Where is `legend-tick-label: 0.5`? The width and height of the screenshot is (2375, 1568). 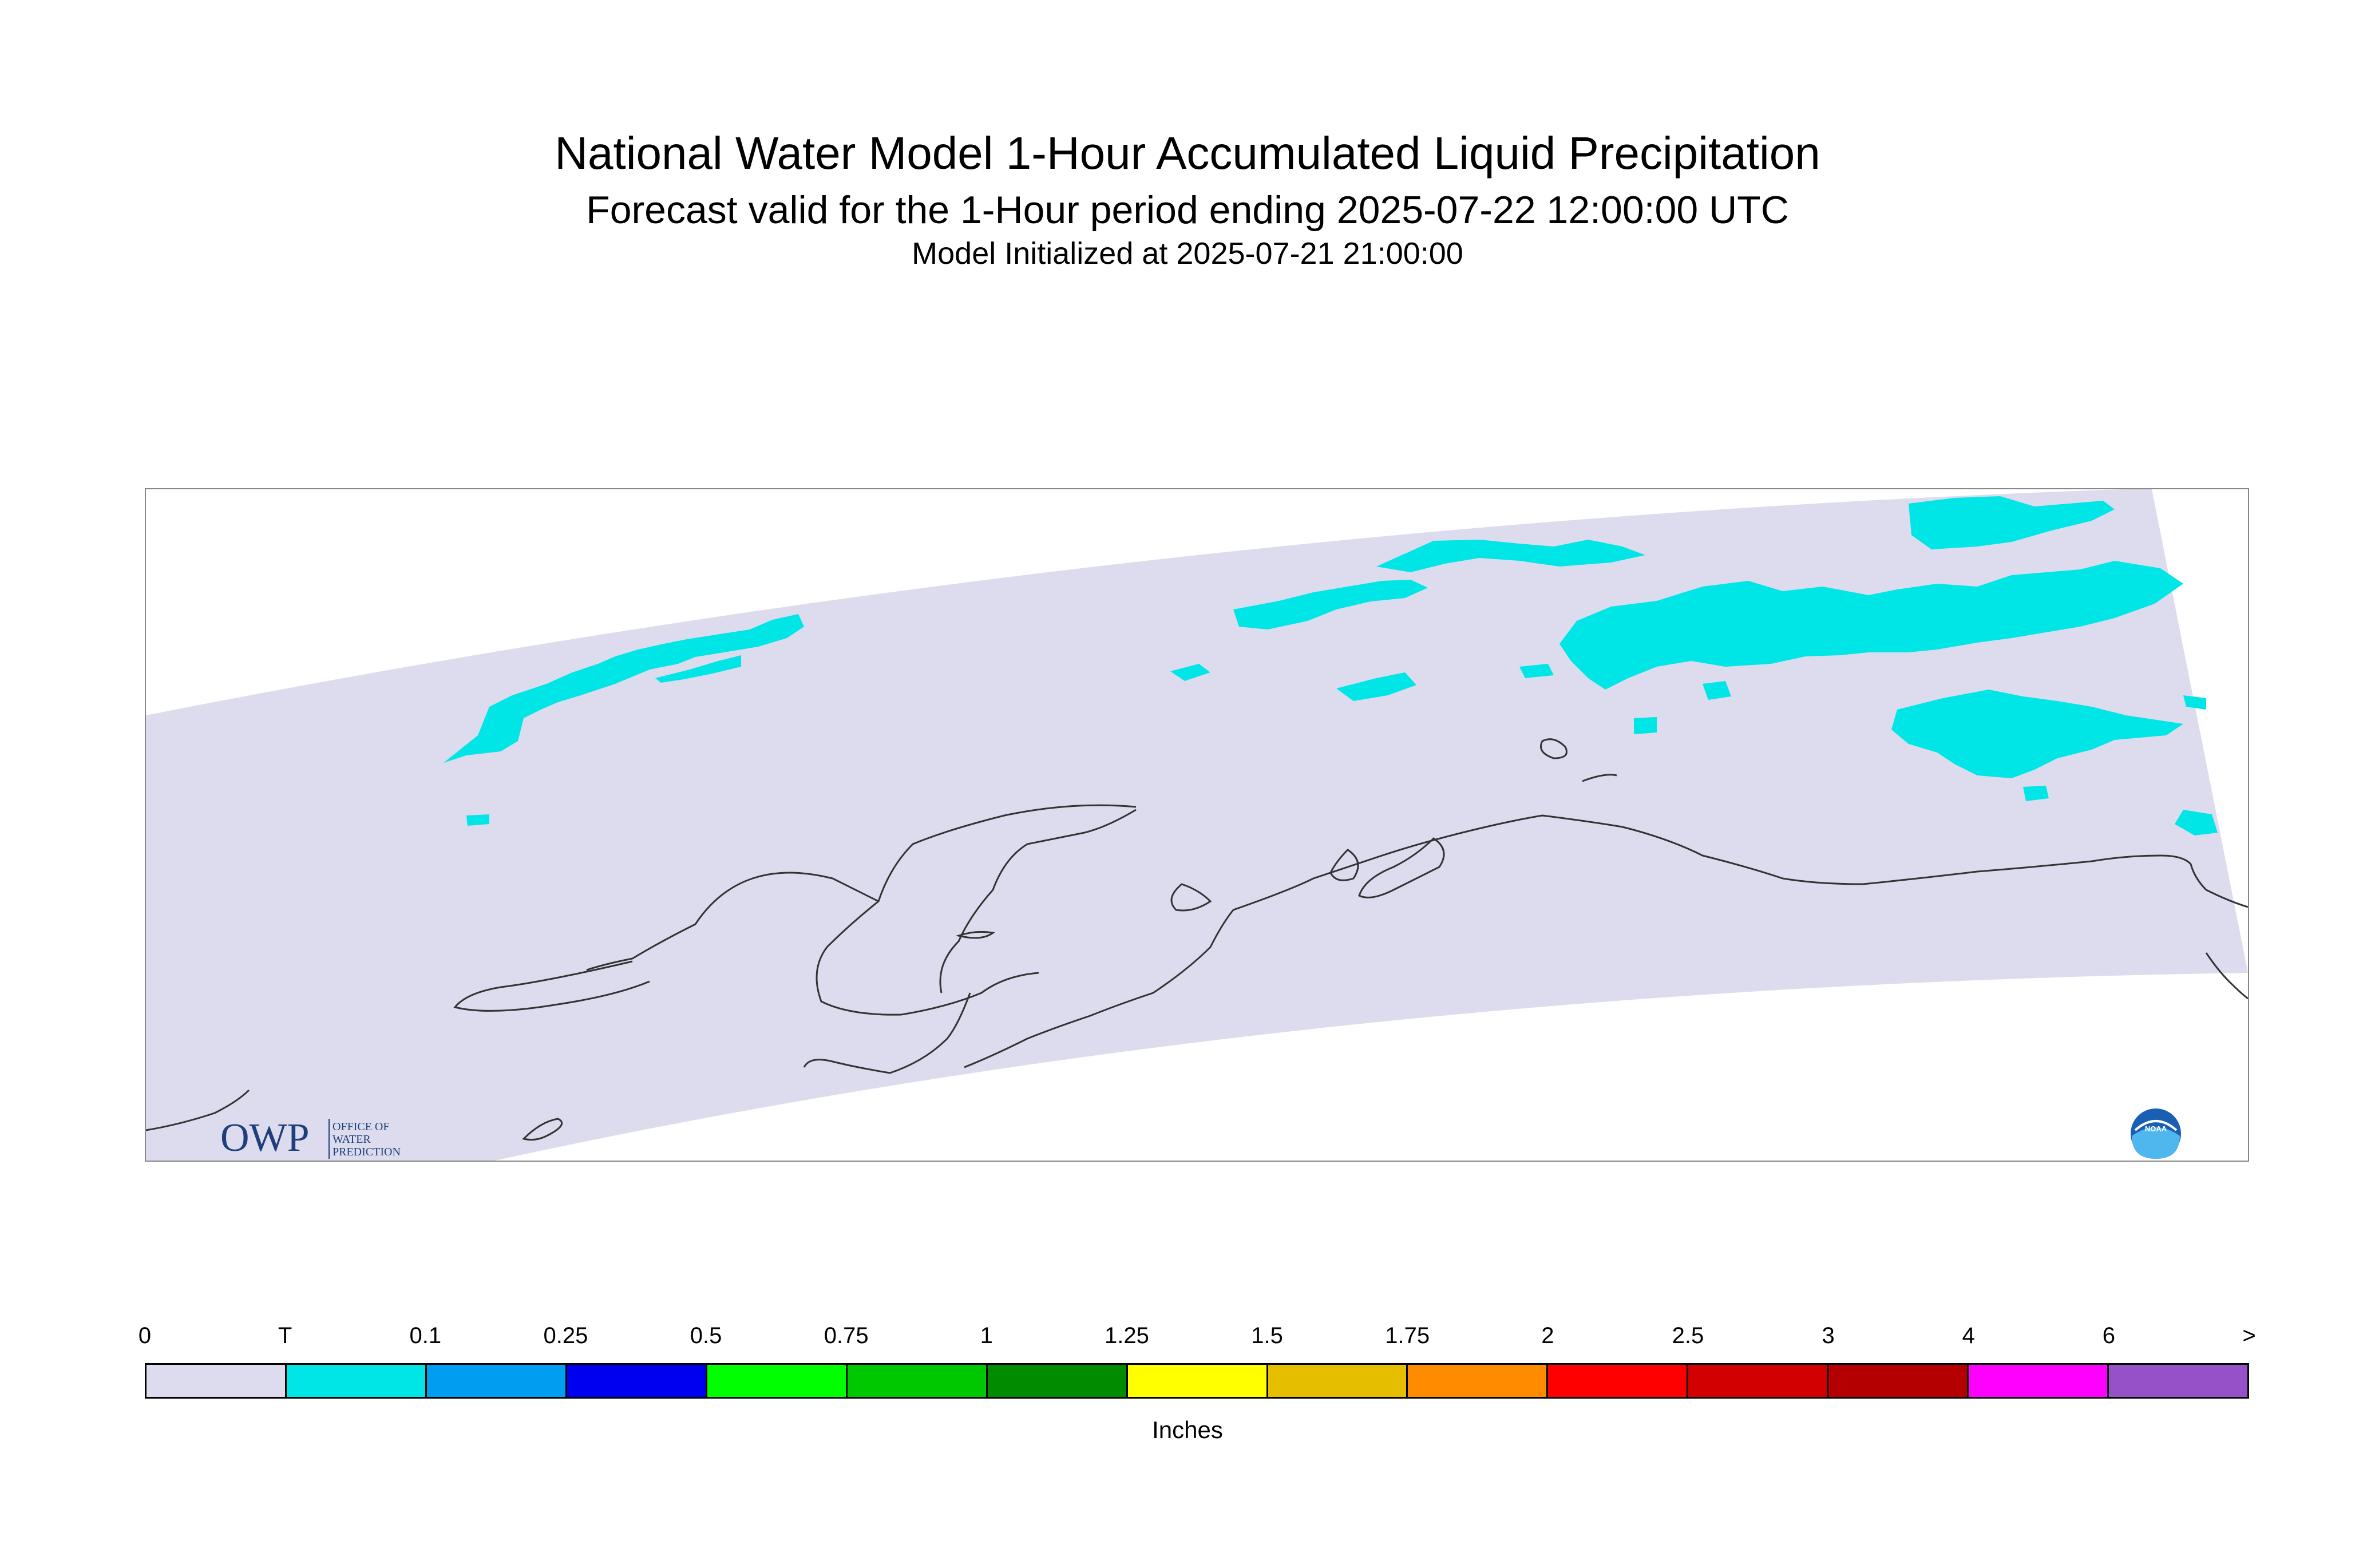
legend-tick-label: 0.5 is located at coordinates (706, 1335).